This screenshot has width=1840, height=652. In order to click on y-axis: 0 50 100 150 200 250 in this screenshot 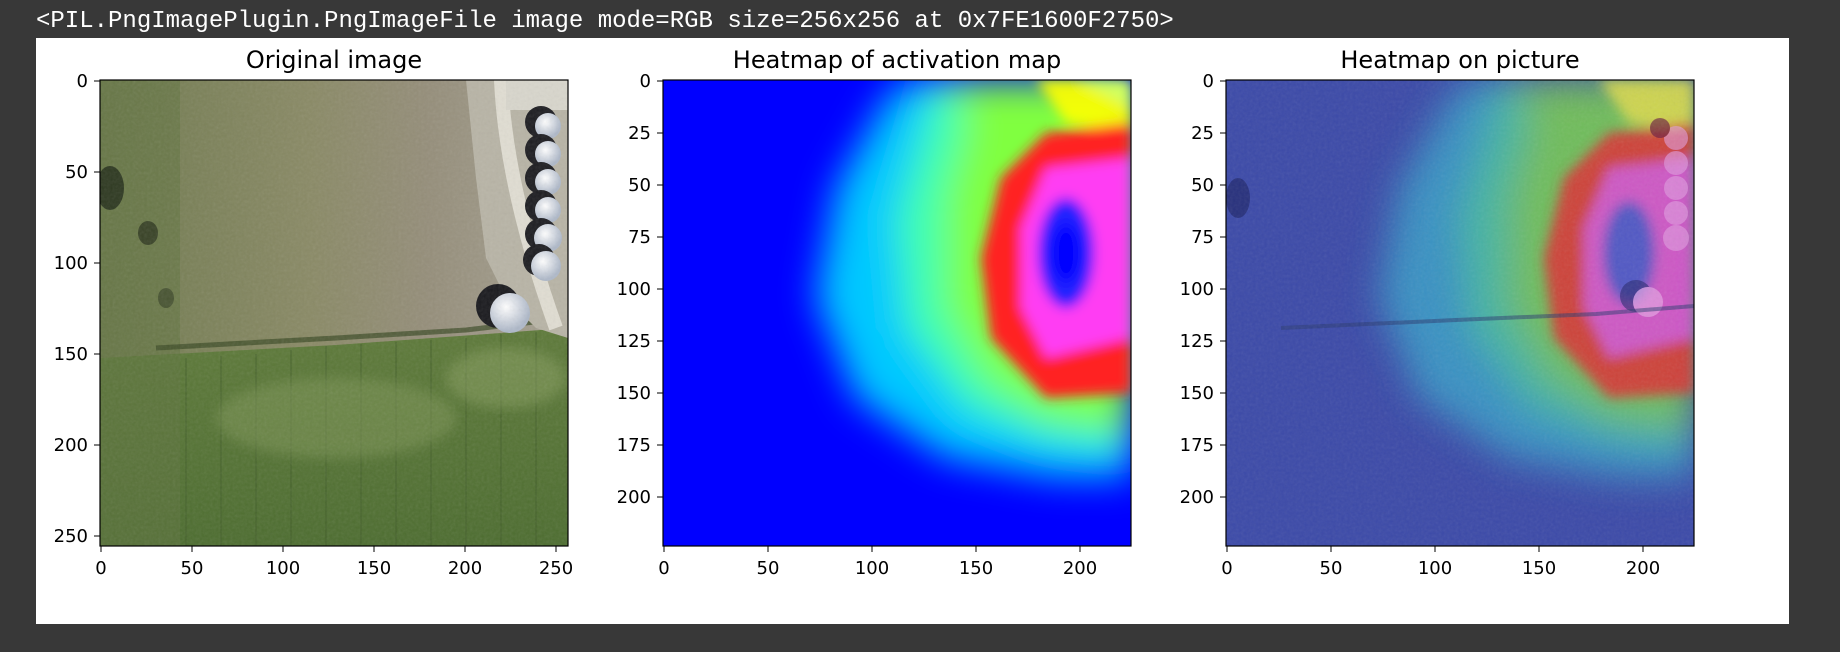, I will do `click(77, 309)`.